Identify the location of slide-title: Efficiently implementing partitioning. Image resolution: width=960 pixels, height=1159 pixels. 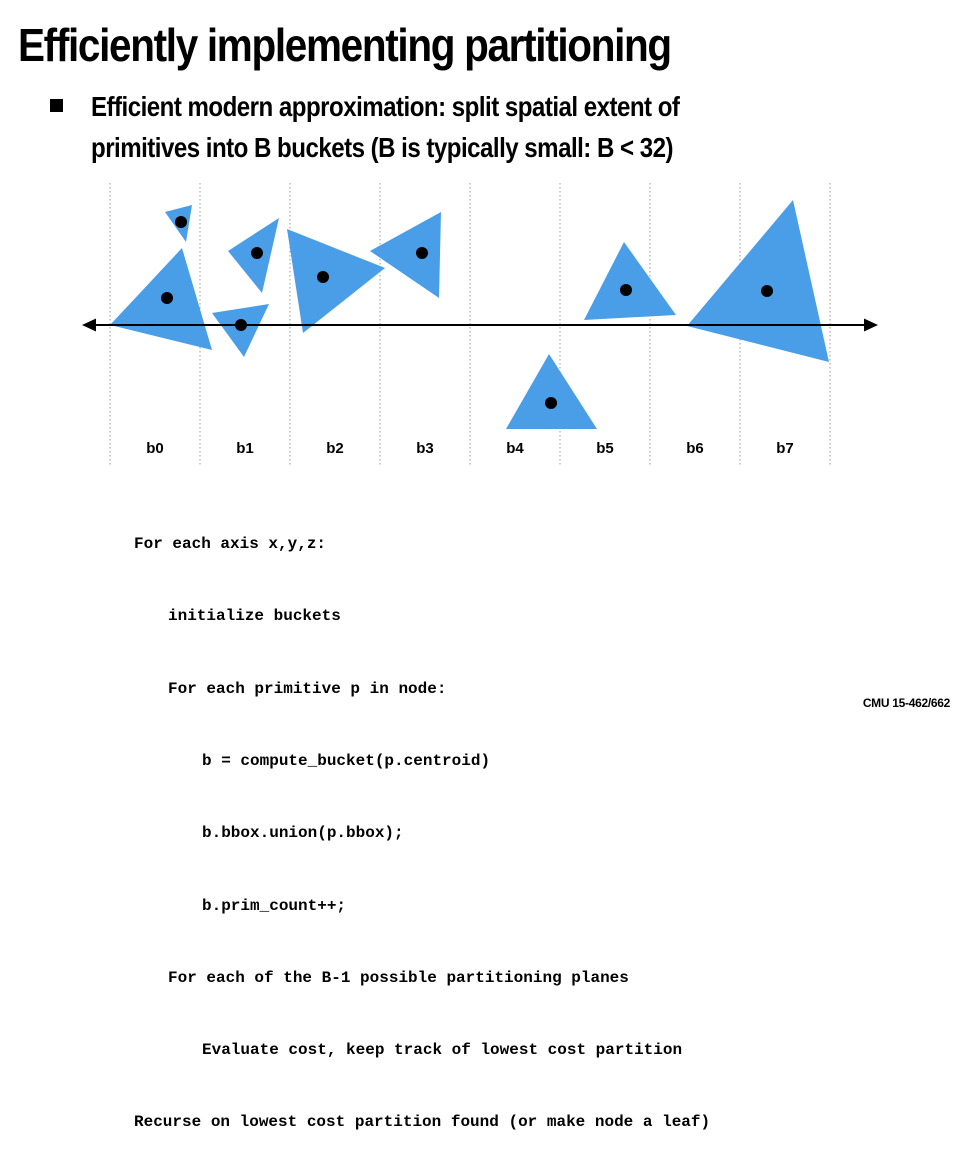
(345, 45).